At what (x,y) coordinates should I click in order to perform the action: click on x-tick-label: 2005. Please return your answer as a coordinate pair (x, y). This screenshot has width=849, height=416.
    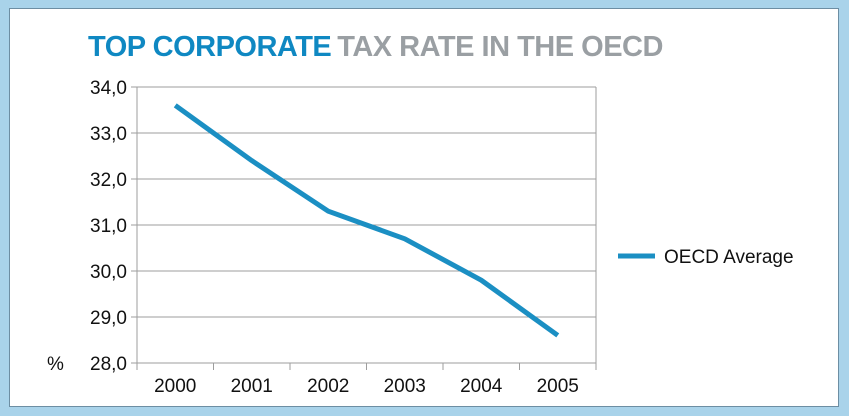
    Looking at the image, I should click on (558, 386).